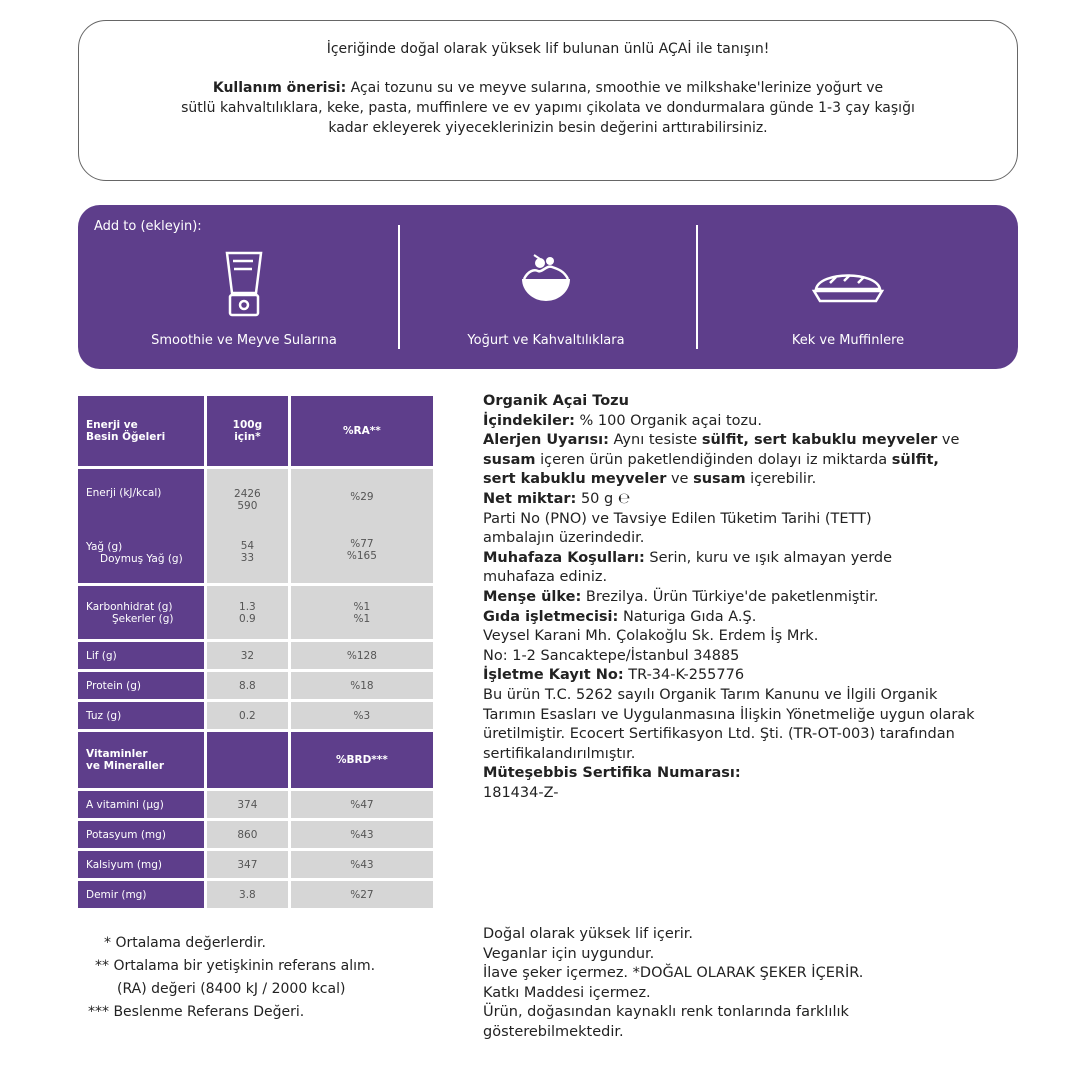 The height and width of the screenshot is (1080, 1080). What do you see at coordinates (361, 760) in the screenshot?
I see `header-brd: %BRD***` at bounding box center [361, 760].